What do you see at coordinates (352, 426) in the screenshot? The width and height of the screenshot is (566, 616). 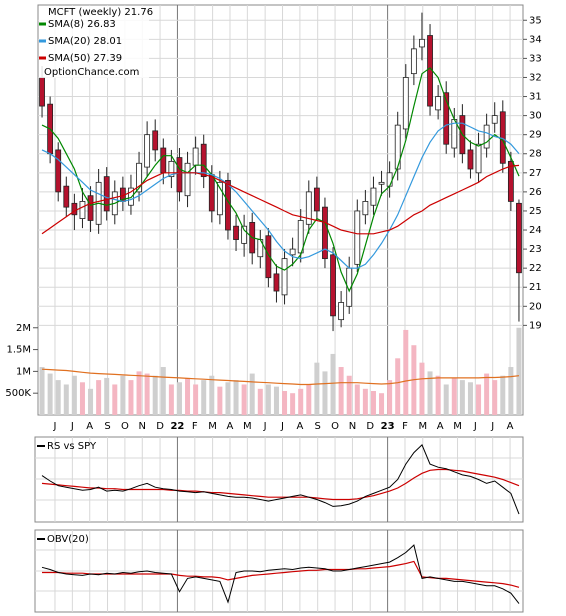 I see `x-tick-label: N` at bounding box center [352, 426].